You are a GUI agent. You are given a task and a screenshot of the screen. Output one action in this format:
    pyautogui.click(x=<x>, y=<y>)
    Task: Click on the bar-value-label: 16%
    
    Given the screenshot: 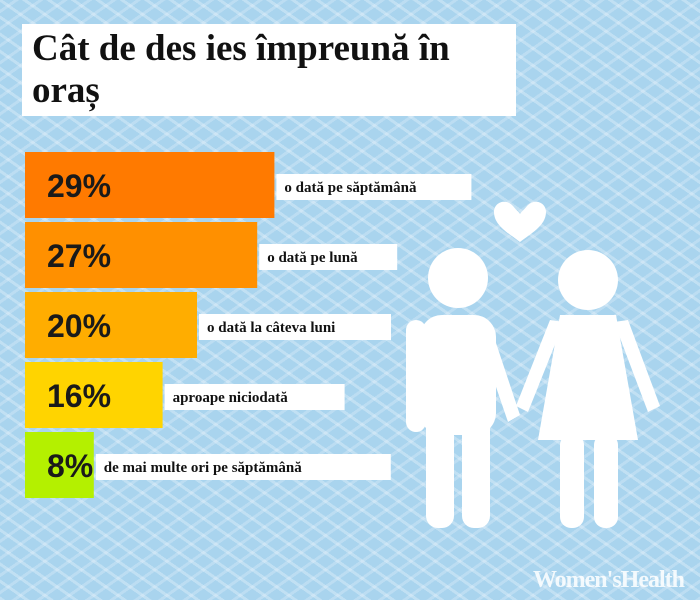 What is the action you would take?
    pyautogui.click(x=79, y=396)
    